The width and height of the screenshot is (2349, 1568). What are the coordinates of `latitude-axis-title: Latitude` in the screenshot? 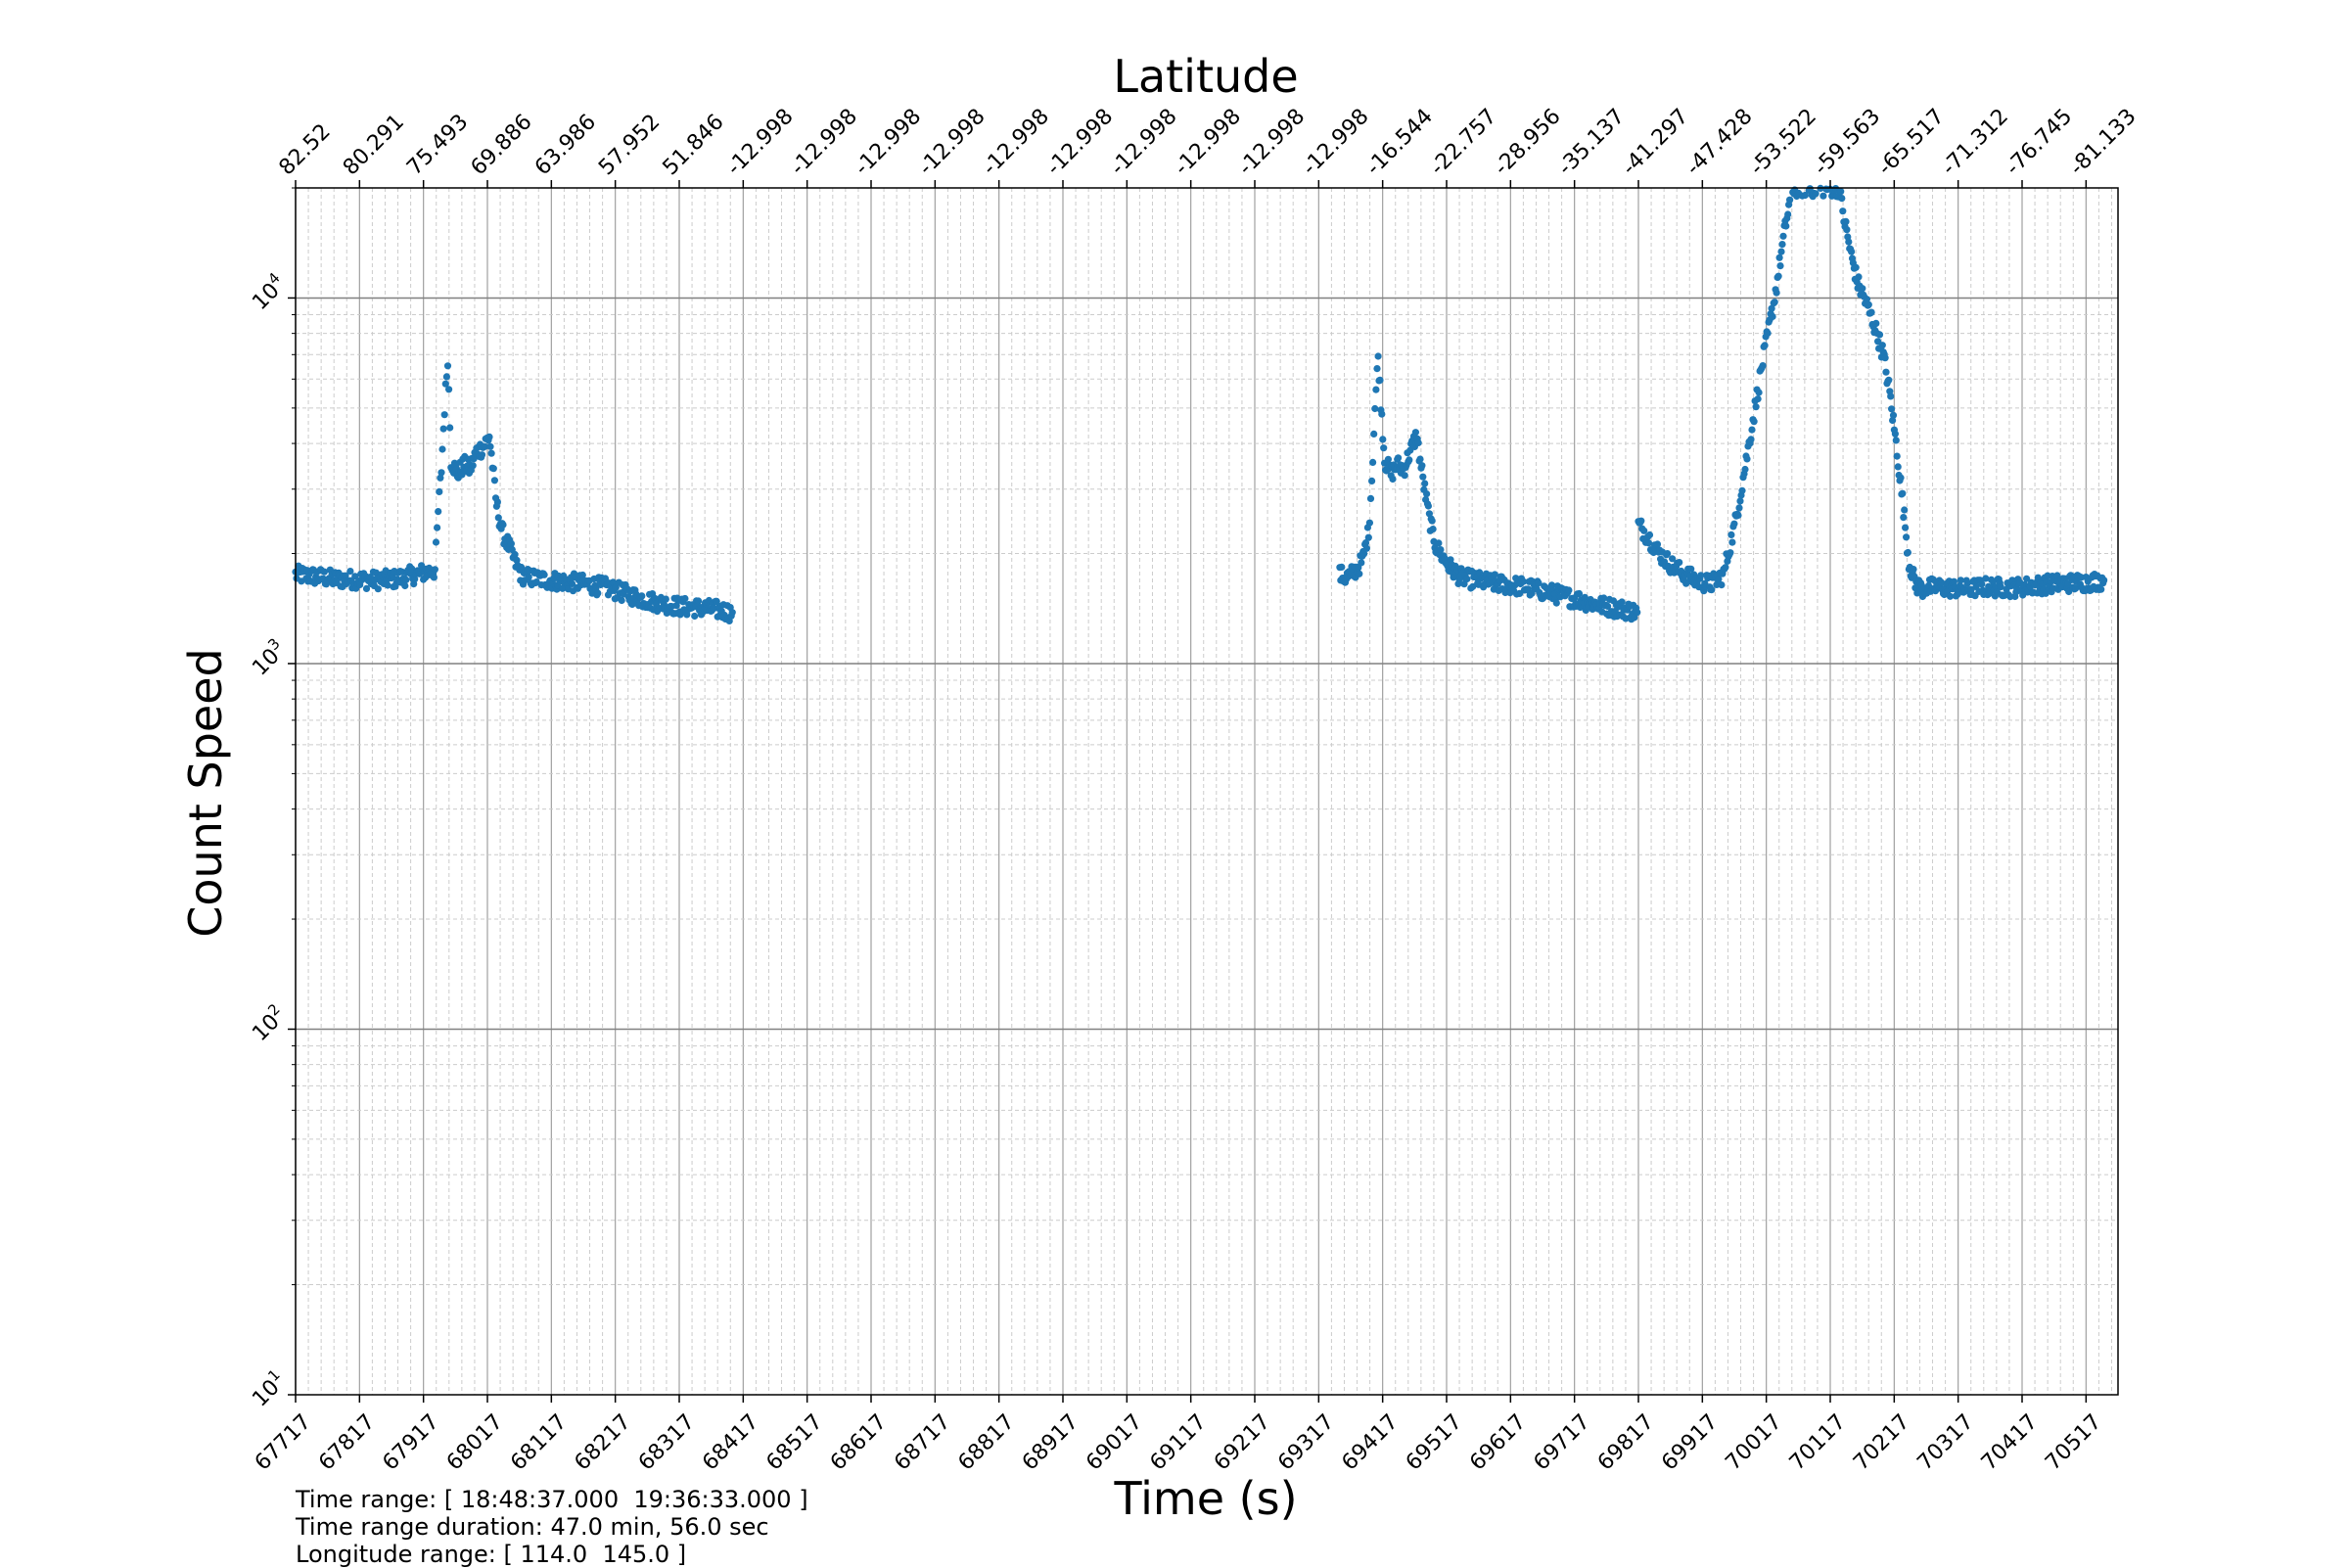 It's located at (1205, 76).